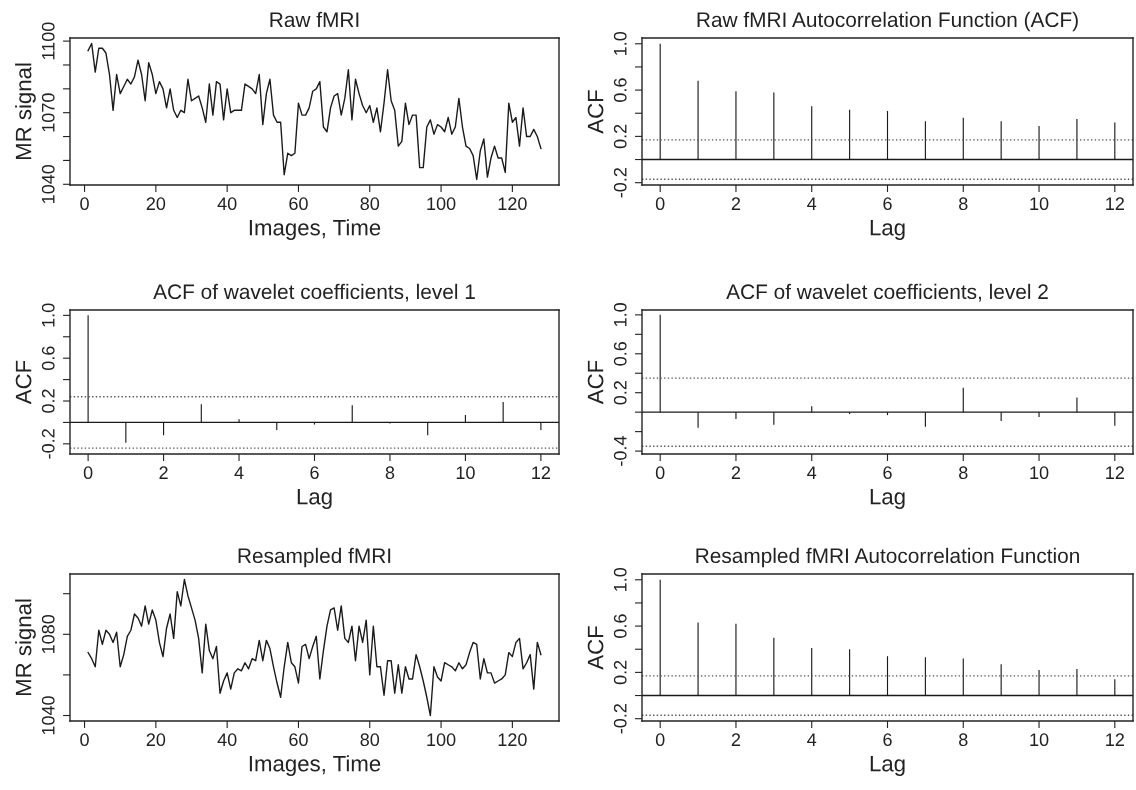 The height and width of the screenshot is (790, 1136). What do you see at coordinates (48, 41) in the screenshot?
I see `y-tick-label: 1100` at bounding box center [48, 41].